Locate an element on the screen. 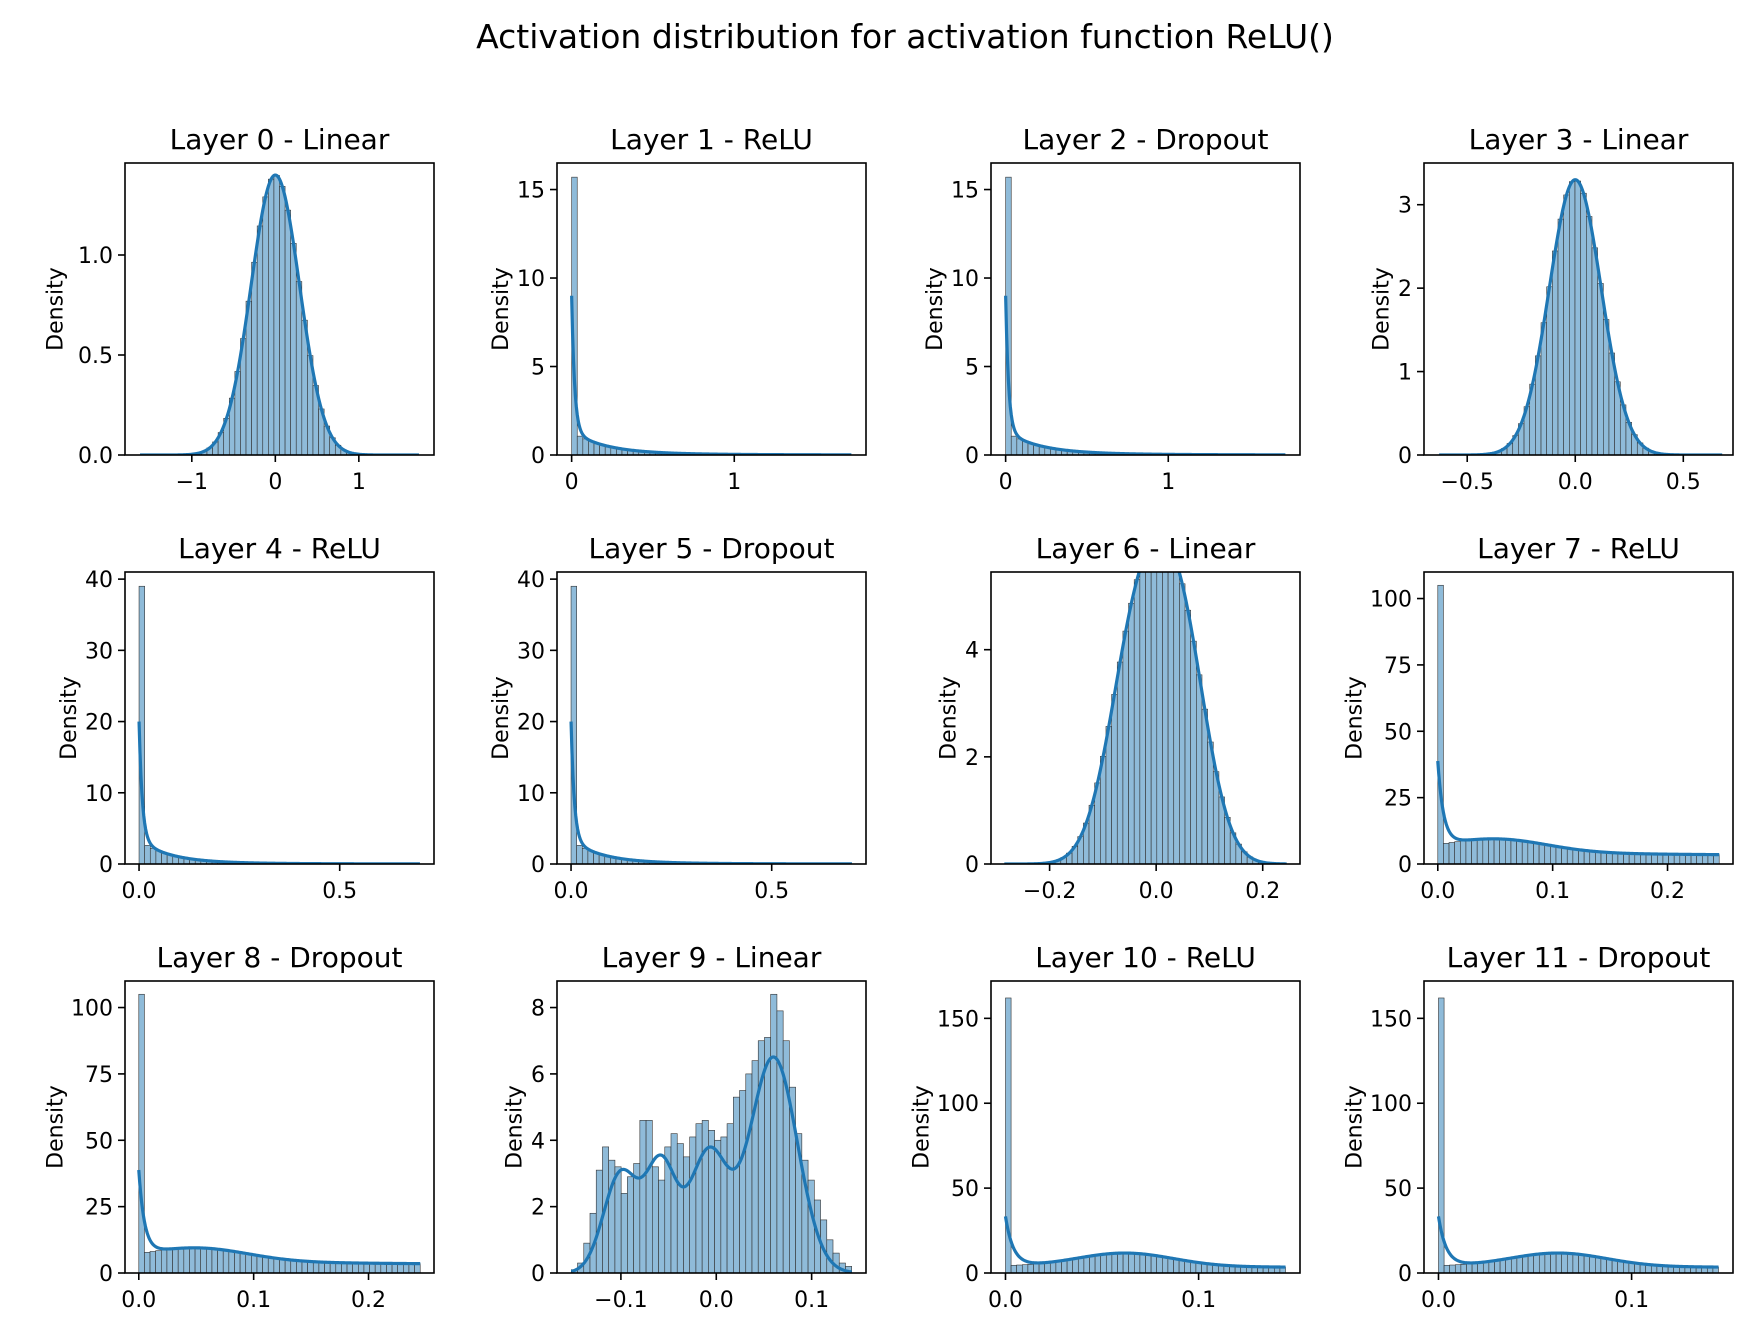 Image resolution: width=1751 pixels, height=1335 pixels. subplot-layer-4: 0.0 0.5 0 10 20 30 40 Density Layer 4 - ReLU is located at coordinates (246, 718).